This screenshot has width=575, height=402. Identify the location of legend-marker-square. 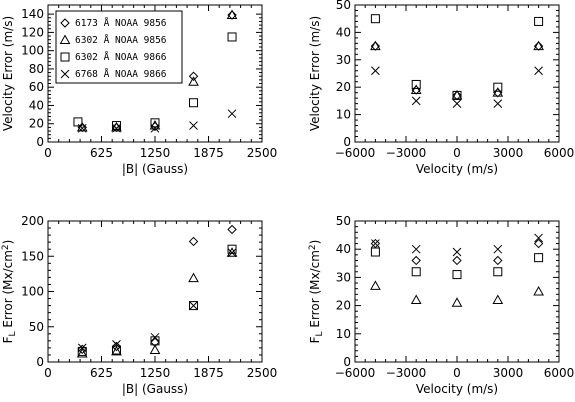
(65, 57).